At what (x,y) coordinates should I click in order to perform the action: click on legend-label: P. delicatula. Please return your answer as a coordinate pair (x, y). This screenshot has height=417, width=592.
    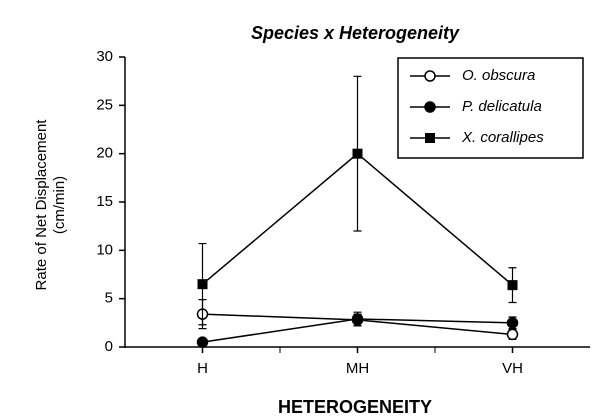
    Looking at the image, I should click on (502, 106).